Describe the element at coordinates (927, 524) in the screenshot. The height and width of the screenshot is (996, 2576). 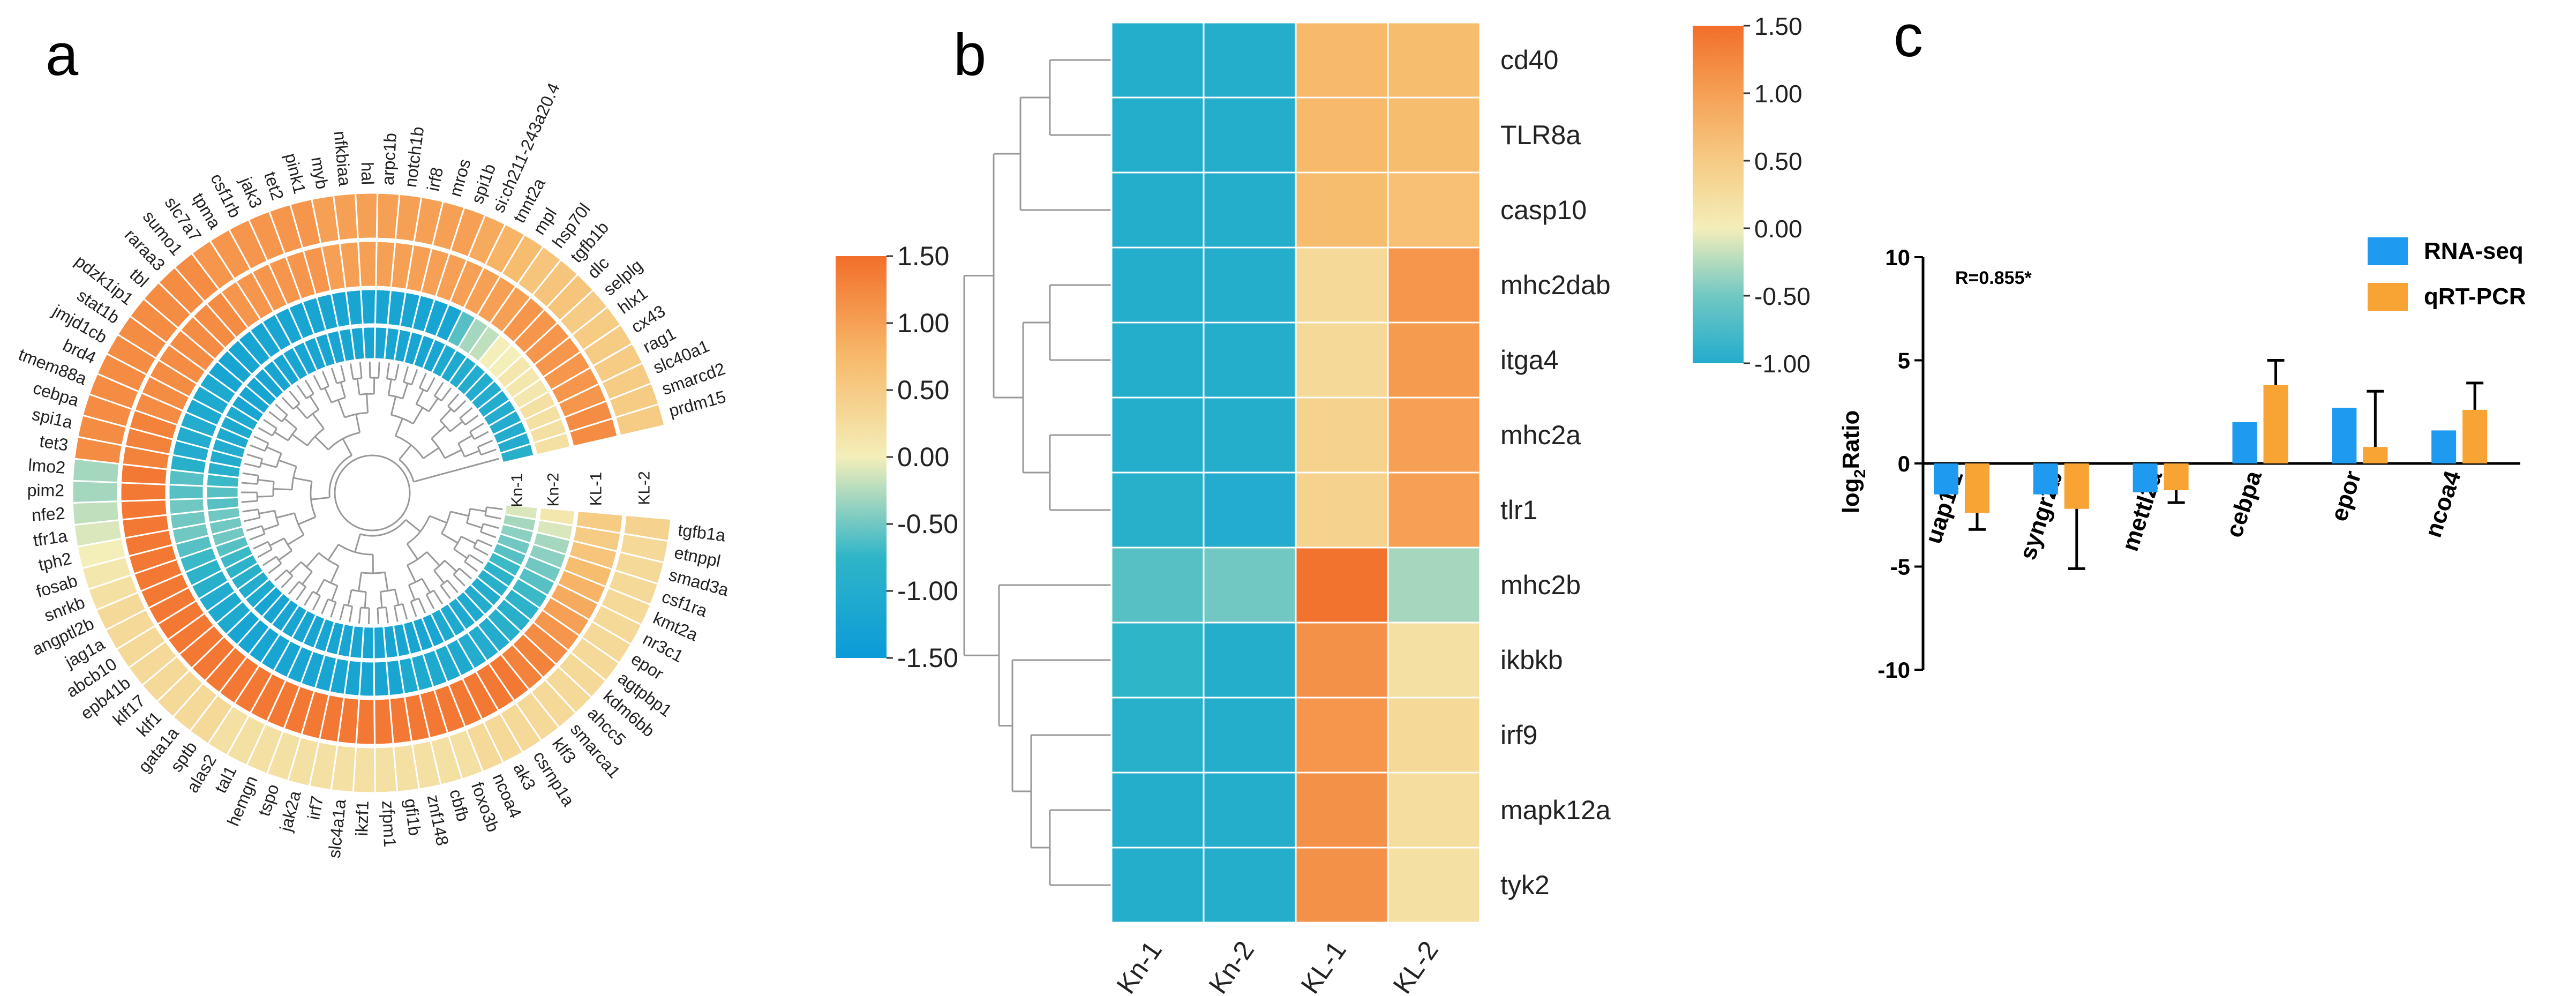
I see `legend-tick-label: -0.50` at that location.